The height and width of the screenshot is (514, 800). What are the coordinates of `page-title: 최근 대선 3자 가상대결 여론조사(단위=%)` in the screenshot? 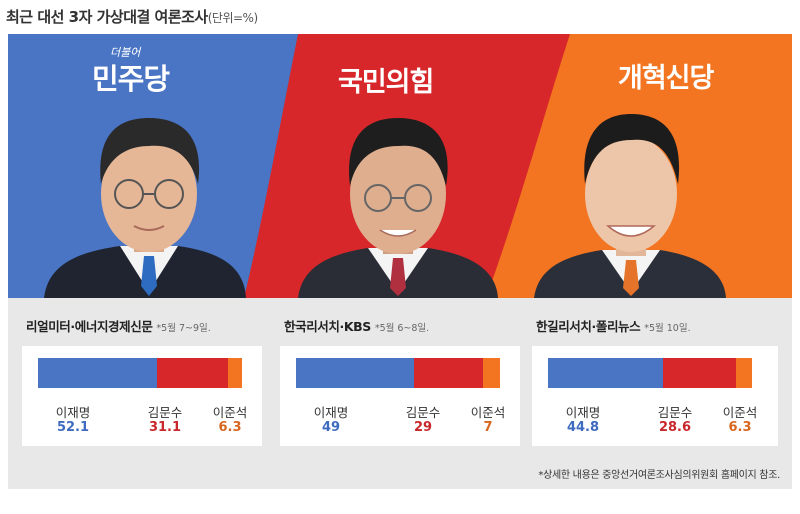 It's located at (132, 17).